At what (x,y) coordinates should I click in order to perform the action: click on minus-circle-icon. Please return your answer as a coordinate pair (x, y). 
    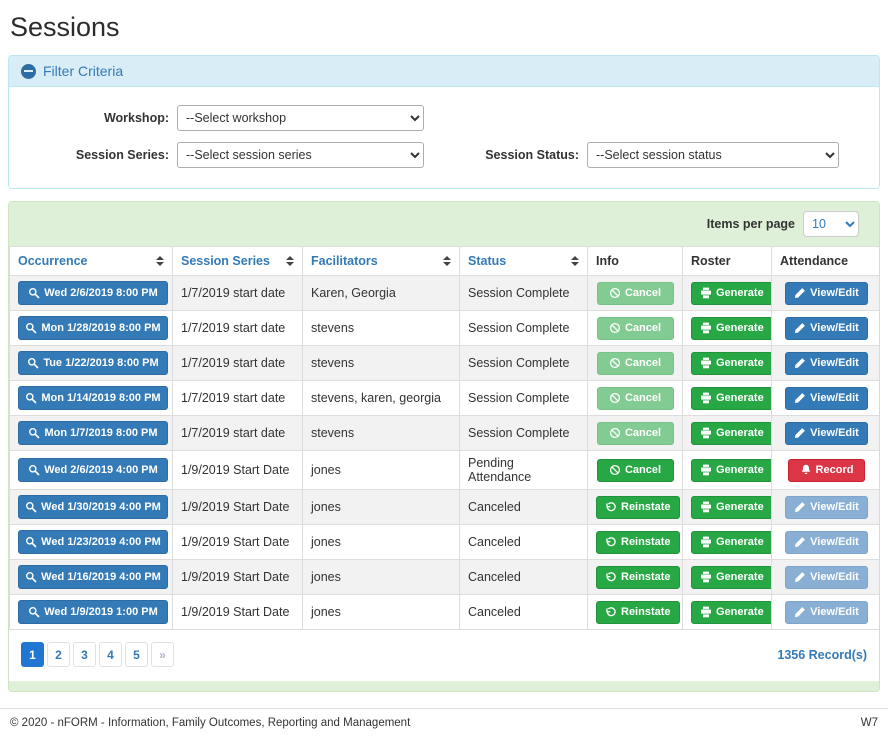
    Looking at the image, I should click on (28, 71).